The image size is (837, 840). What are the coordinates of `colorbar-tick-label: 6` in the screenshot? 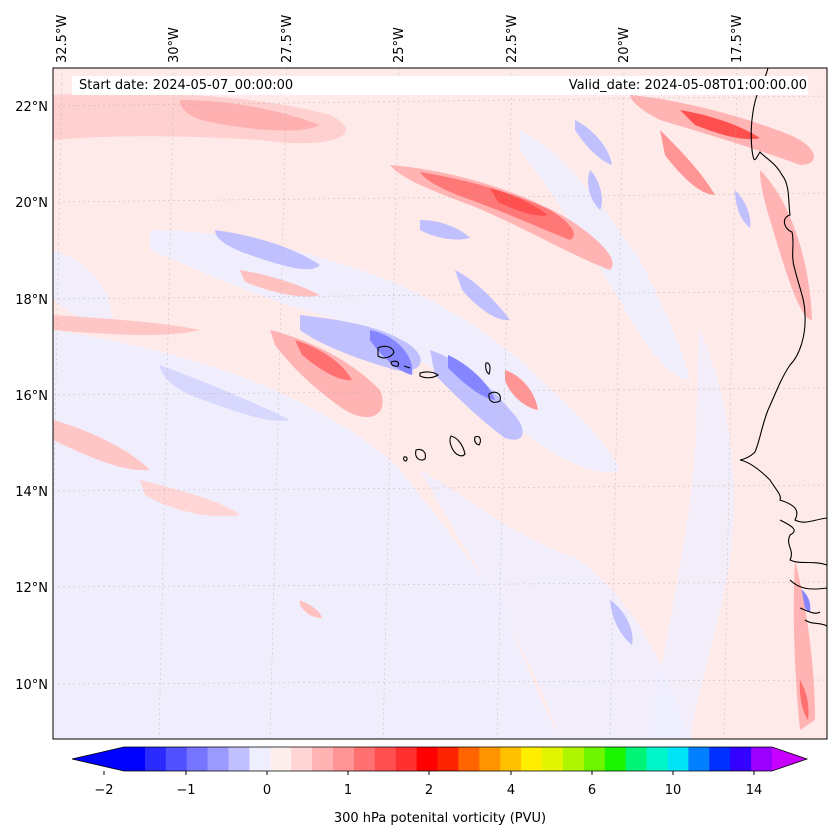 It's located at (592, 790).